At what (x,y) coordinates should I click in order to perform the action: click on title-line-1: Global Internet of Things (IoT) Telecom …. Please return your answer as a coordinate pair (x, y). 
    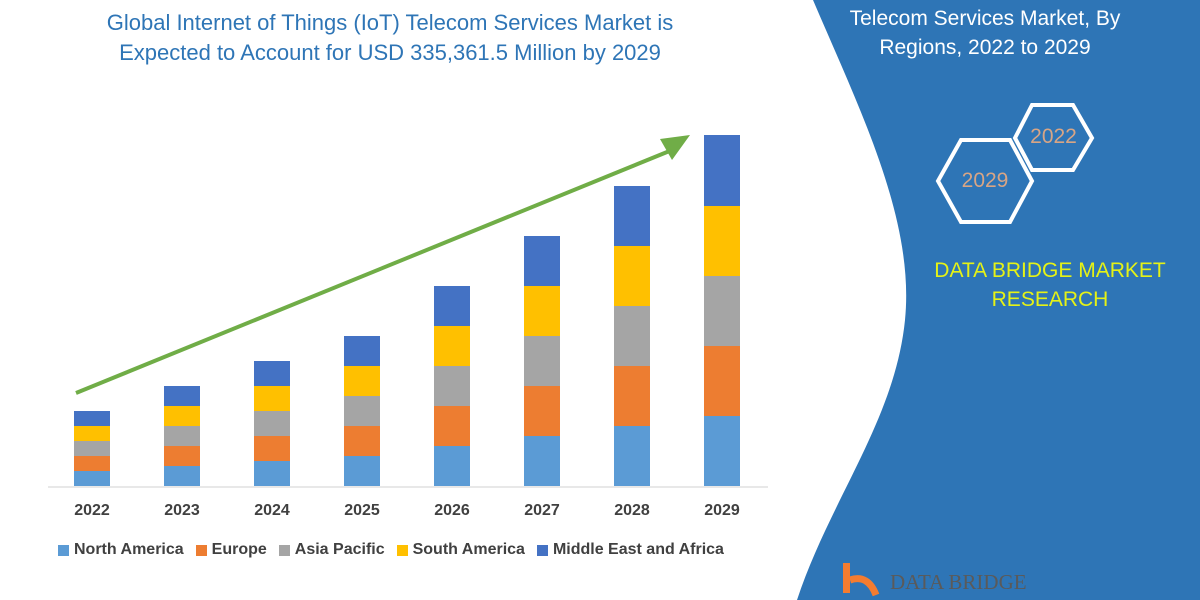
    Looking at the image, I should click on (390, 22).